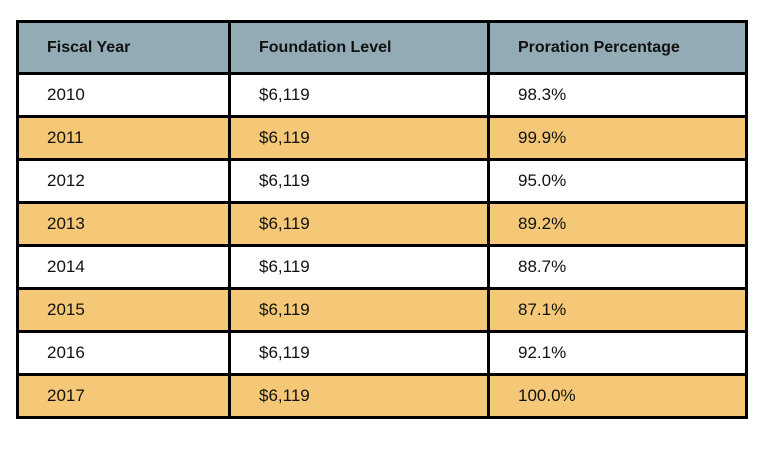 The image size is (762, 450). What do you see at coordinates (123, 310) in the screenshot?
I see `cell-fiscal-year: 2015` at bounding box center [123, 310].